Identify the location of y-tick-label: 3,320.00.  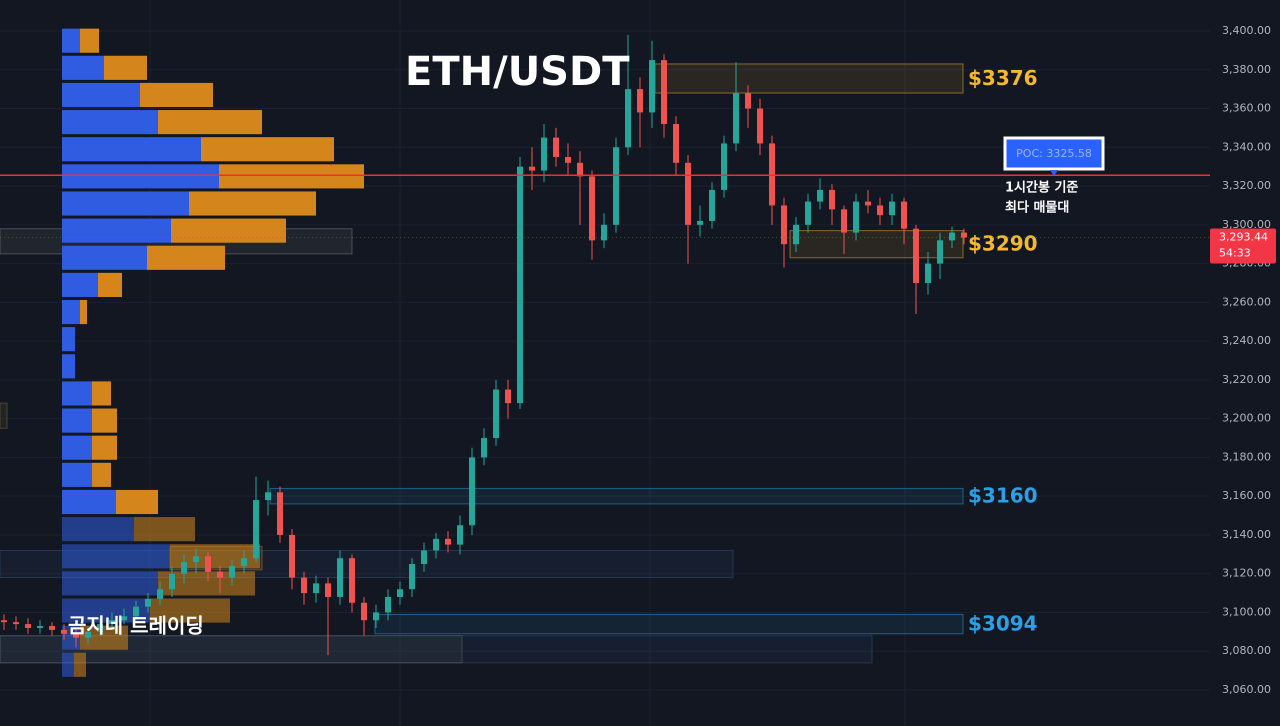
(1246, 185).